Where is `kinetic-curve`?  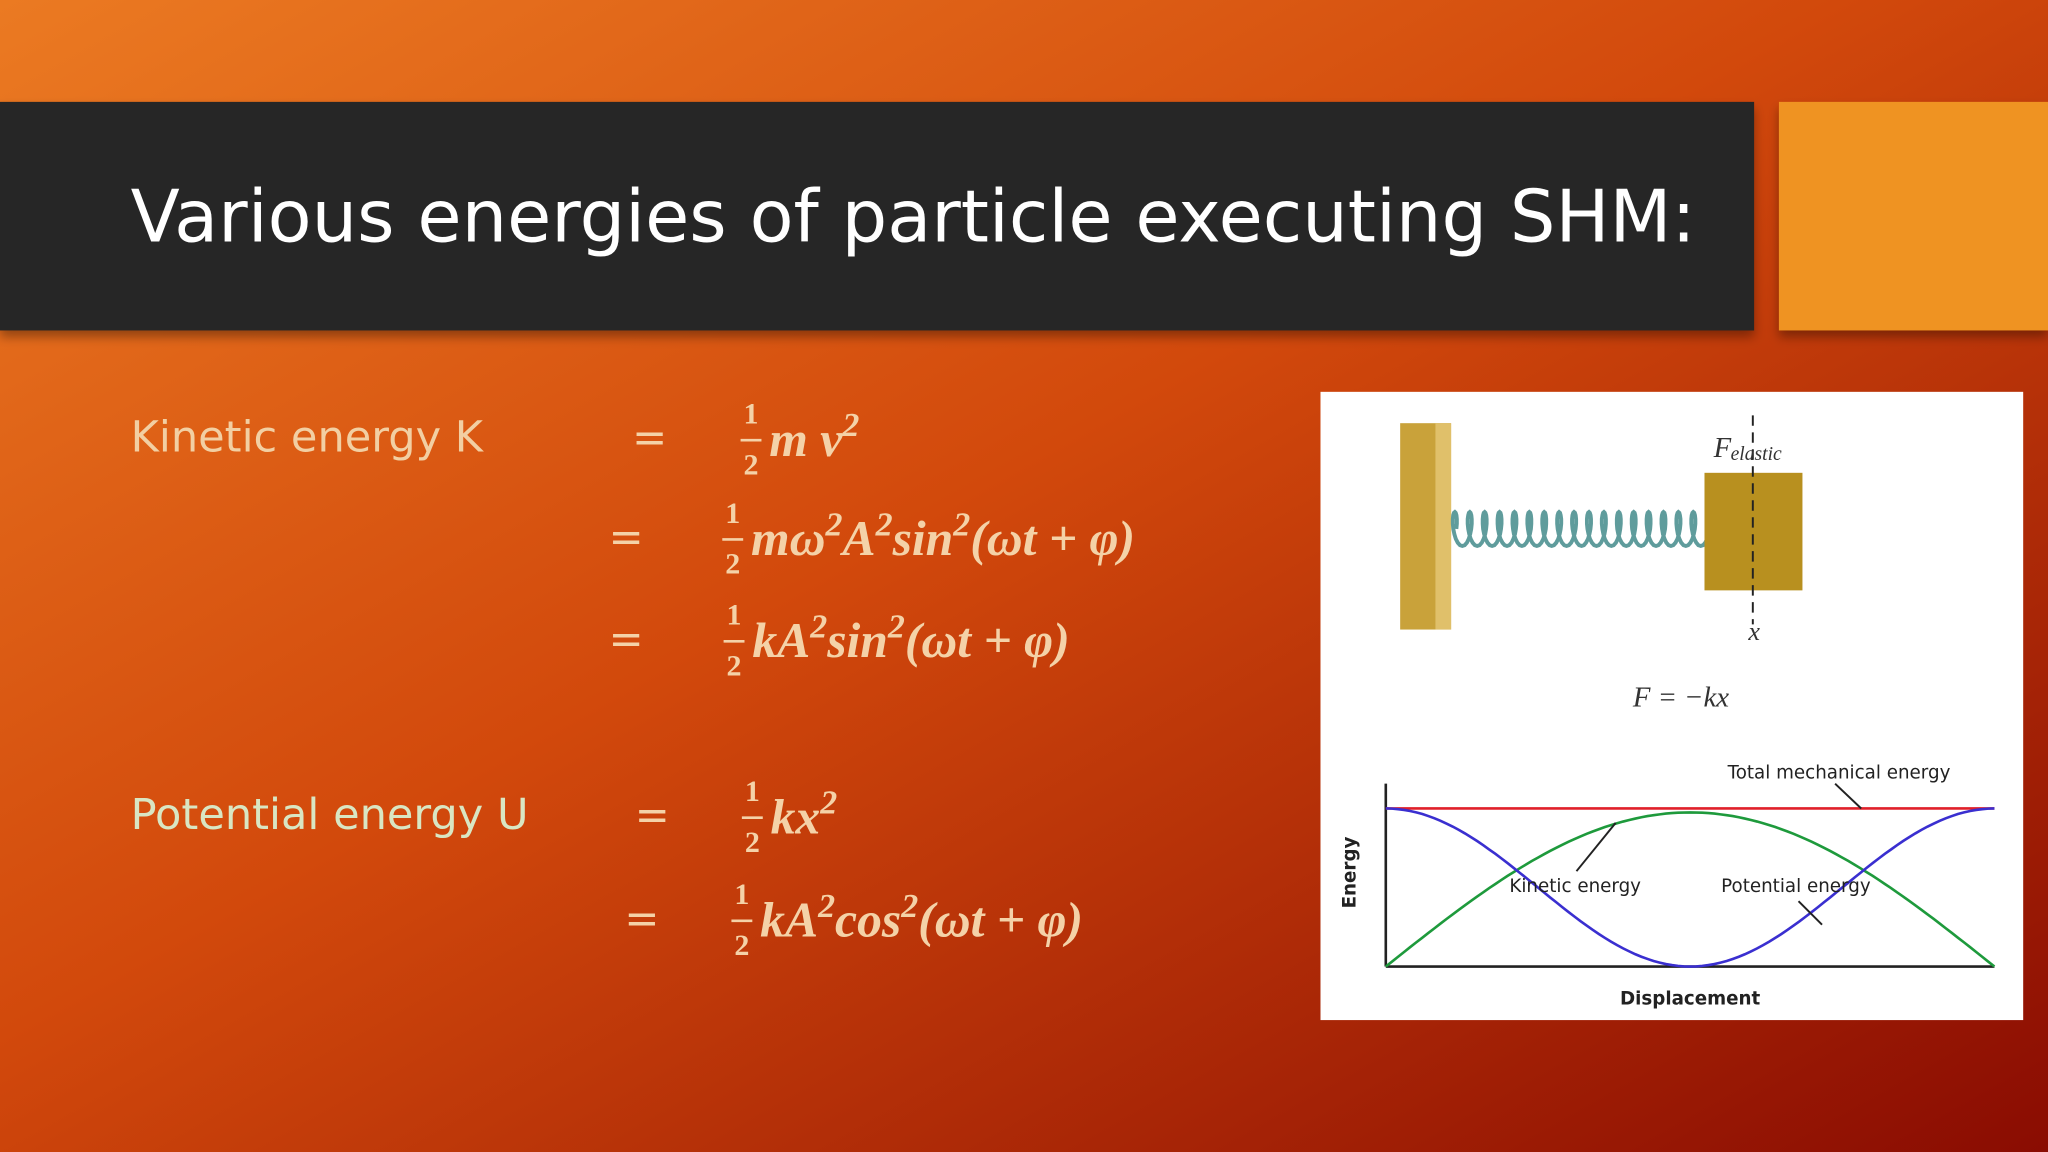 kinetic-curve is located at coordinates (1690, 889).